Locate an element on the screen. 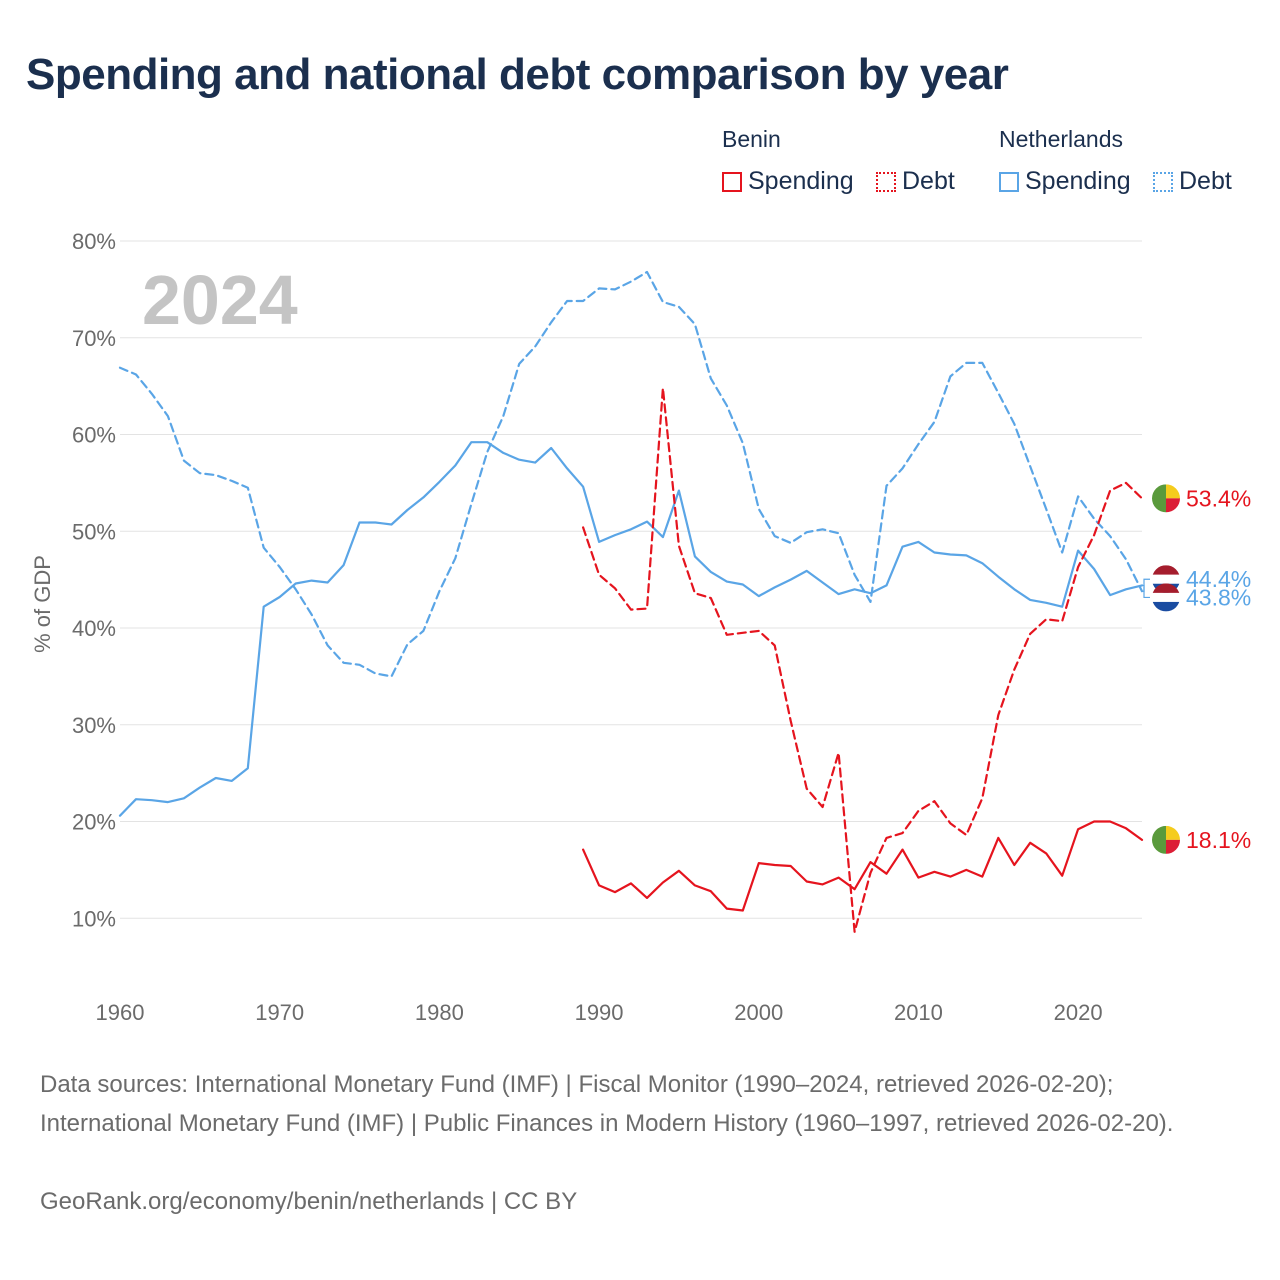 Image resolution: width=1280 pixels, height=1280 pixels. end-labels: 53.4% 18.1% 44.4%43.8% is located at coordinates (1196, 669).